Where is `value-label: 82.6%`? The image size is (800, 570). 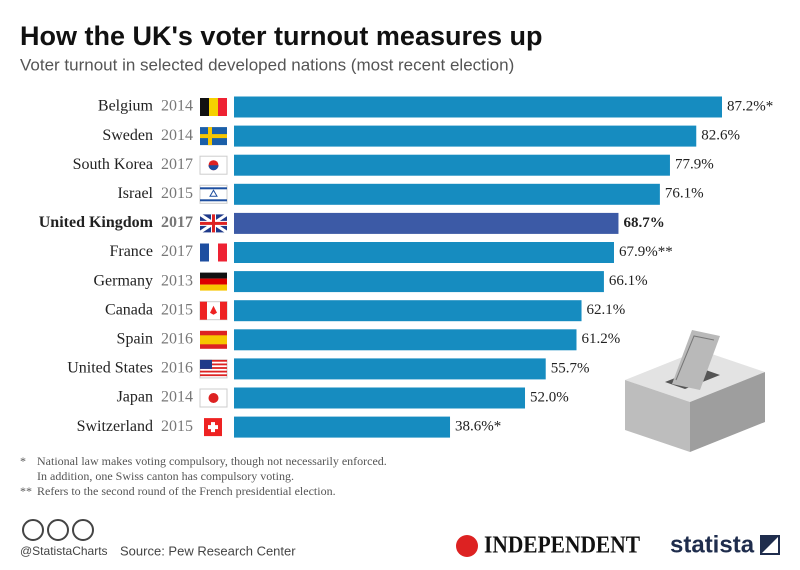 value-label: 82.6% is located at coordinates (720, 136).